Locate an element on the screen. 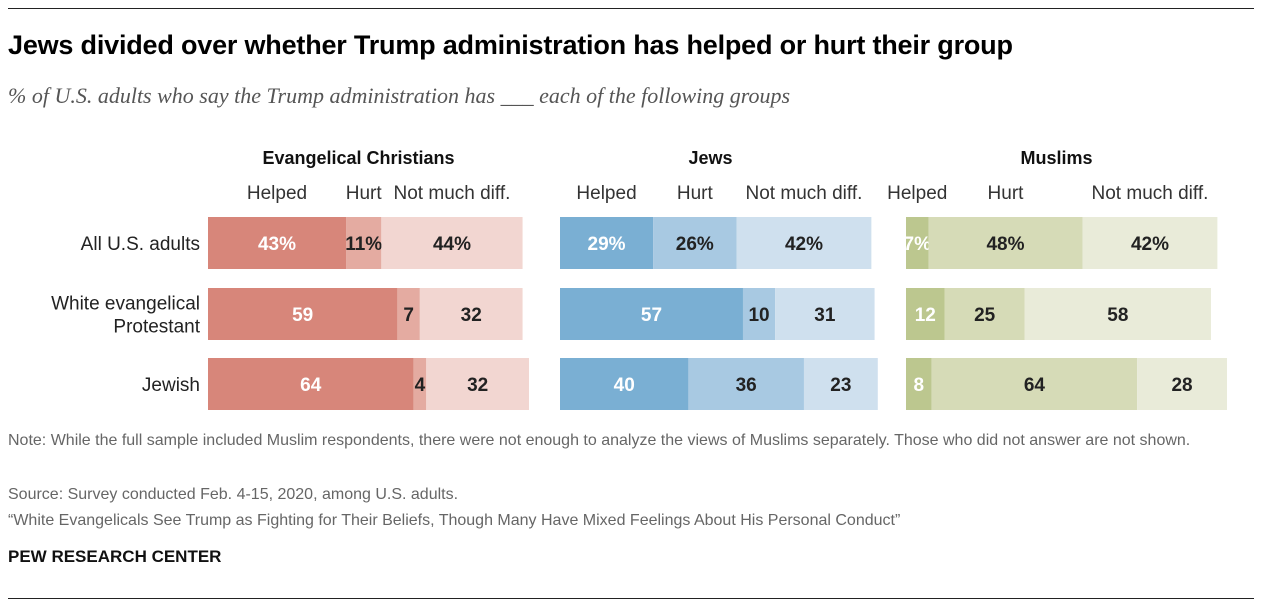  data-label: 29% is located at coordinates (607, 244).